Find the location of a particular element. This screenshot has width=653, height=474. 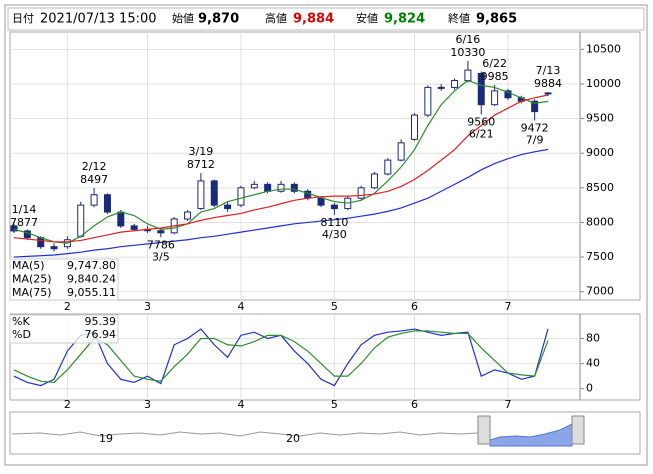

high: 9,884 is located at coordinates (313, 19).